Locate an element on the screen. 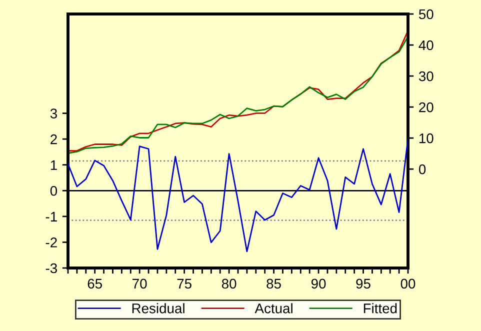 Image resolution: width=481 pixels, height=331 pixels. y-tick-label: 3 is located at coordinates (53, 113).